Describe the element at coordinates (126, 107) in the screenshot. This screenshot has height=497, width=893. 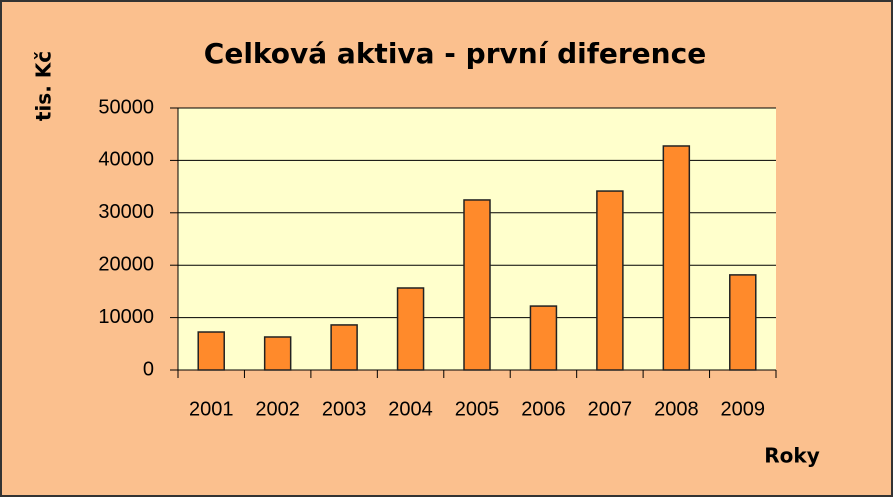
I see `y-tick-label: 50000` at that location.